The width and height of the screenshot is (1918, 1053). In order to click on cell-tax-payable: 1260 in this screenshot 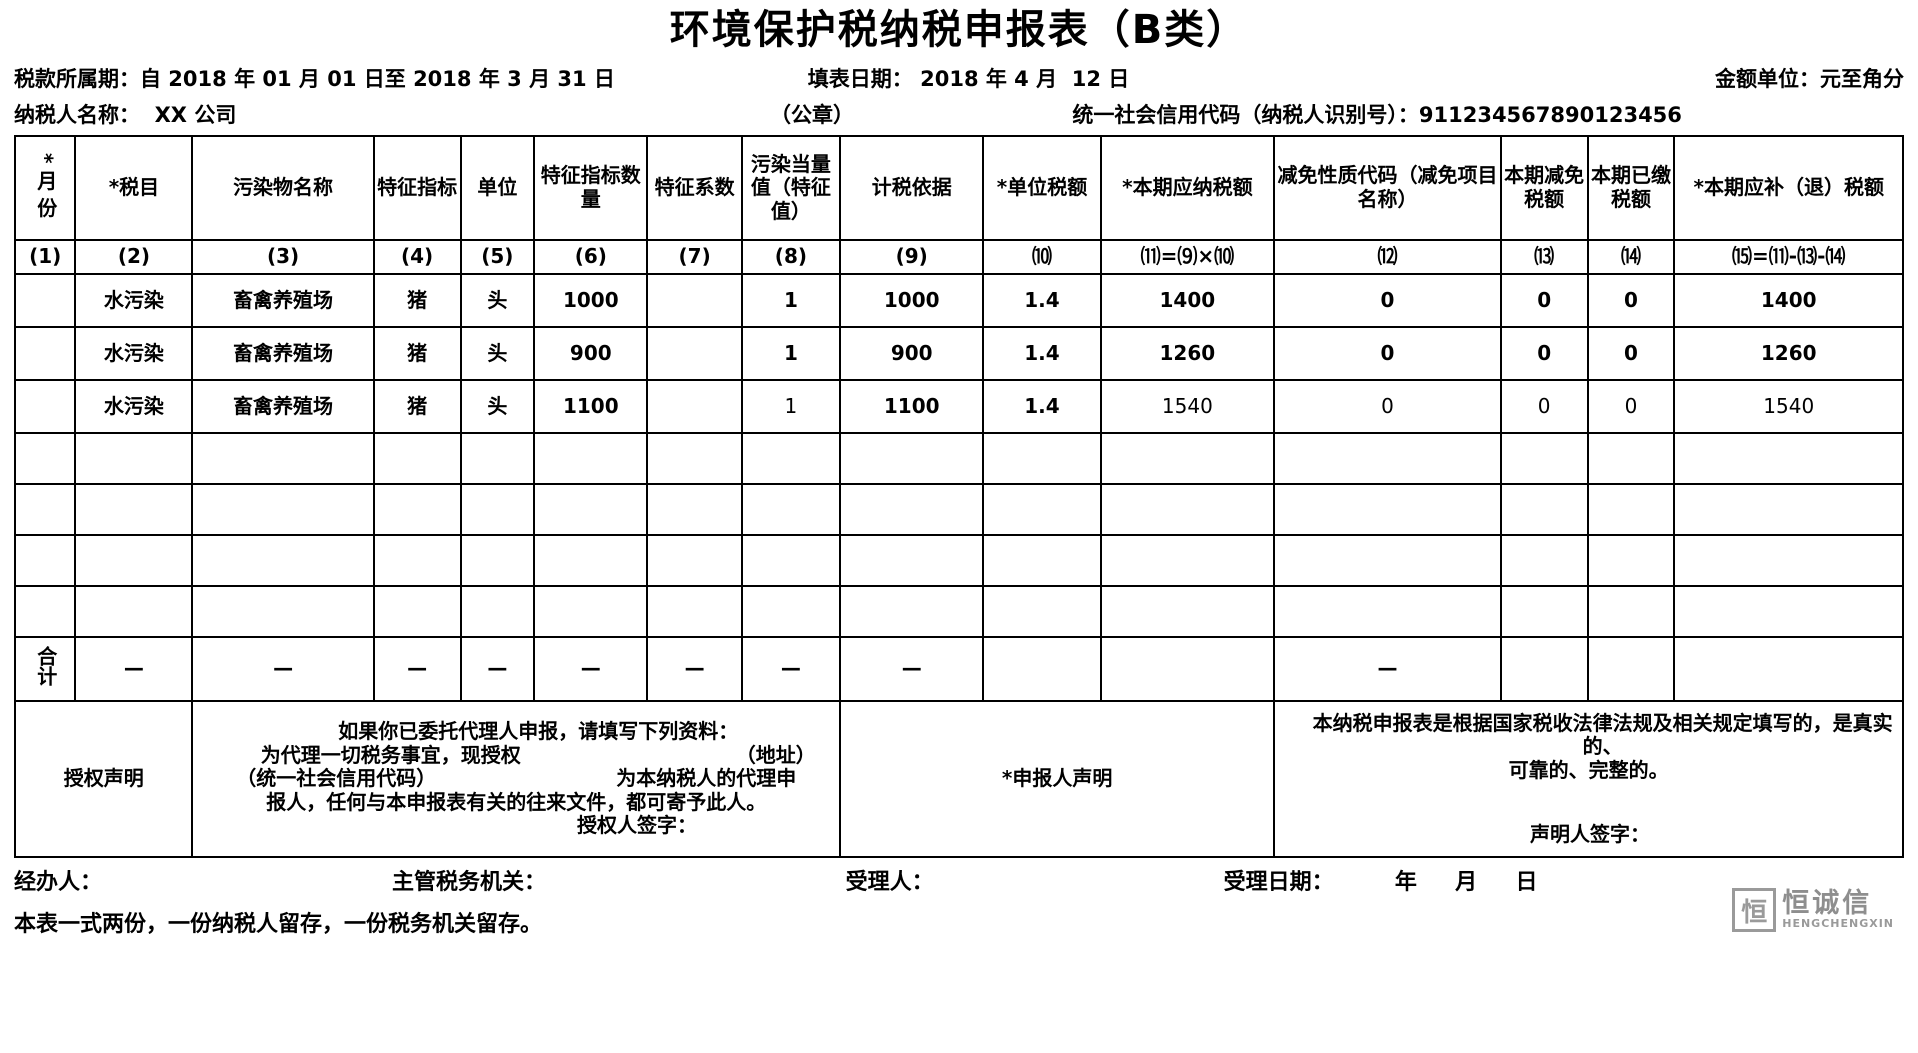, I will do `click(1187, 353)`.